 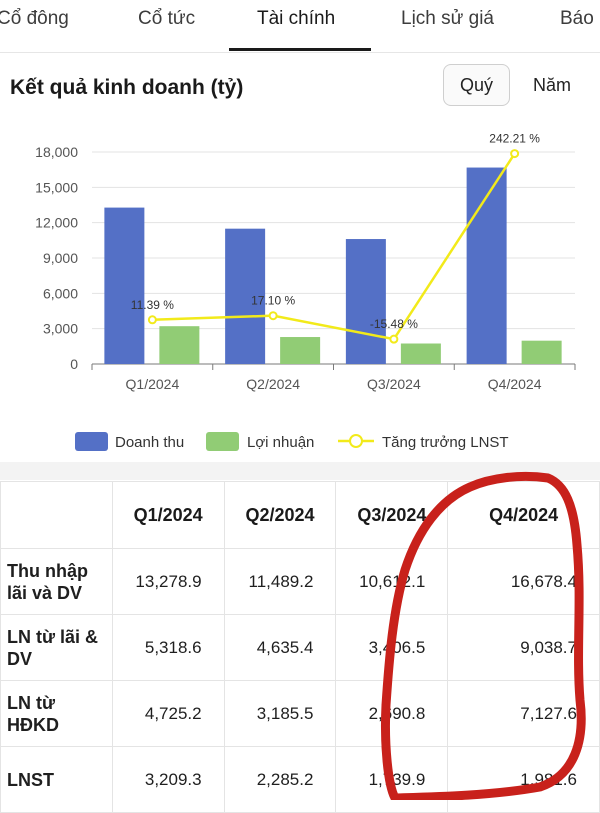 I want to click on x-tick-label: Q1/2024, so click(x=153, y=384).